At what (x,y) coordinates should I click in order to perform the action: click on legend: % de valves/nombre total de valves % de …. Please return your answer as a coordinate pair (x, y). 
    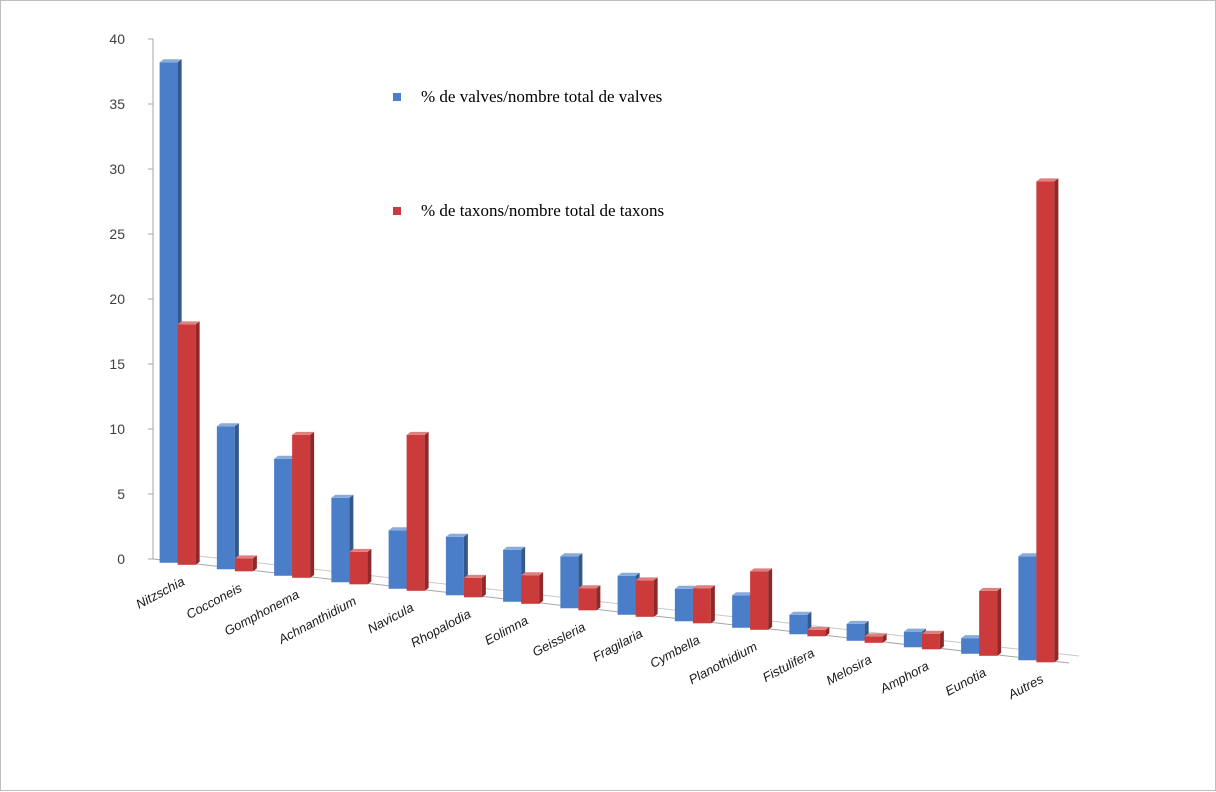
    Looking at the image, I should click on (528, 153).